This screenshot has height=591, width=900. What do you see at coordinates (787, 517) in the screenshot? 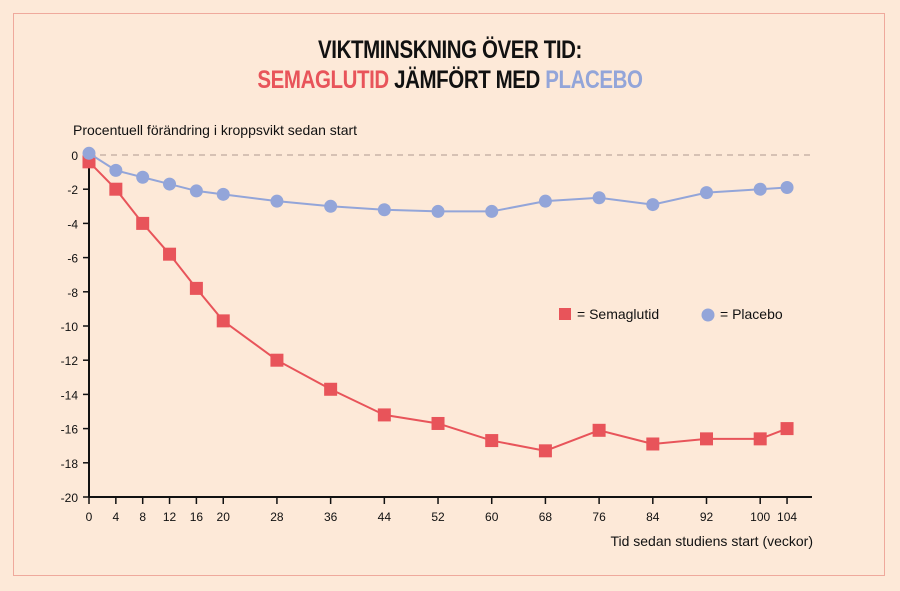
I see `x-tick-label: 104` at bounding box center [787, 517].